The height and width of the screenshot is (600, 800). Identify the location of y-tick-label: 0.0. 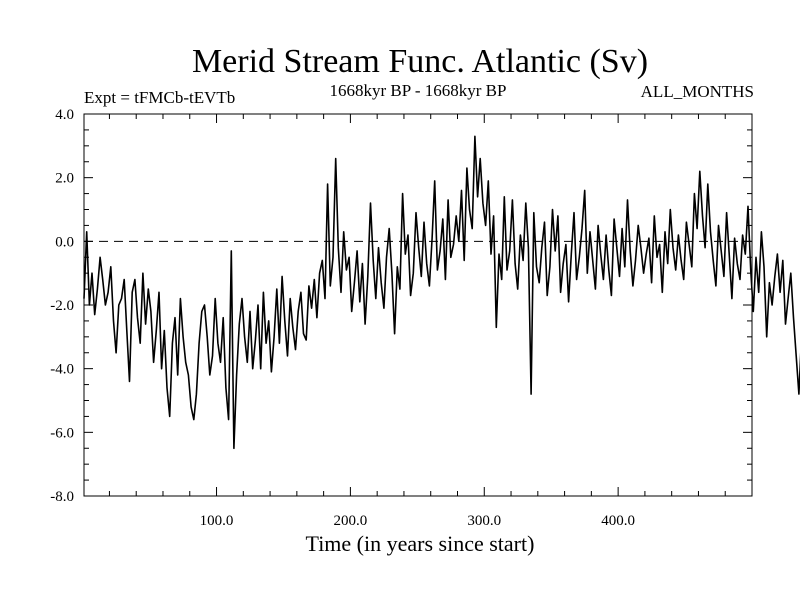
(64, 242).